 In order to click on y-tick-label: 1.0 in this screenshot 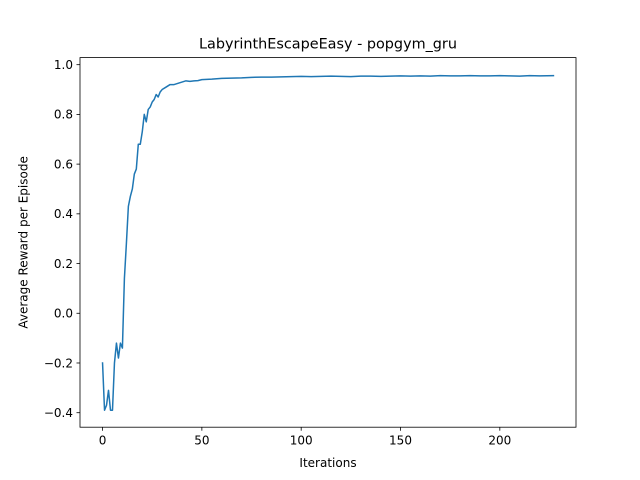, I will do `click(63, 65)`.